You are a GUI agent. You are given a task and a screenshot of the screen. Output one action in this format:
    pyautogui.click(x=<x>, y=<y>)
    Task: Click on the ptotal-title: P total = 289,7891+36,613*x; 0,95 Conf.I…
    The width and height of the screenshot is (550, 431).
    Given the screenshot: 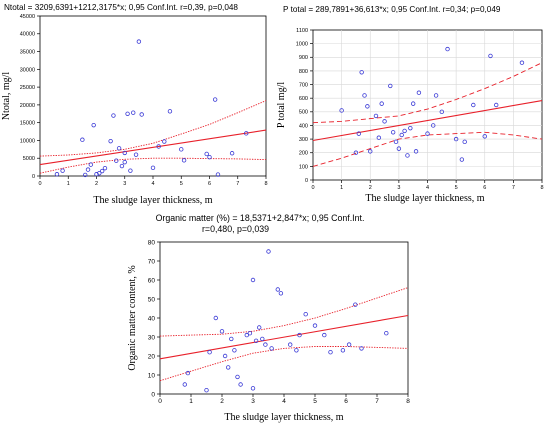 What is the action you would take?
    pyautogui.click(x=392, y=9)
    